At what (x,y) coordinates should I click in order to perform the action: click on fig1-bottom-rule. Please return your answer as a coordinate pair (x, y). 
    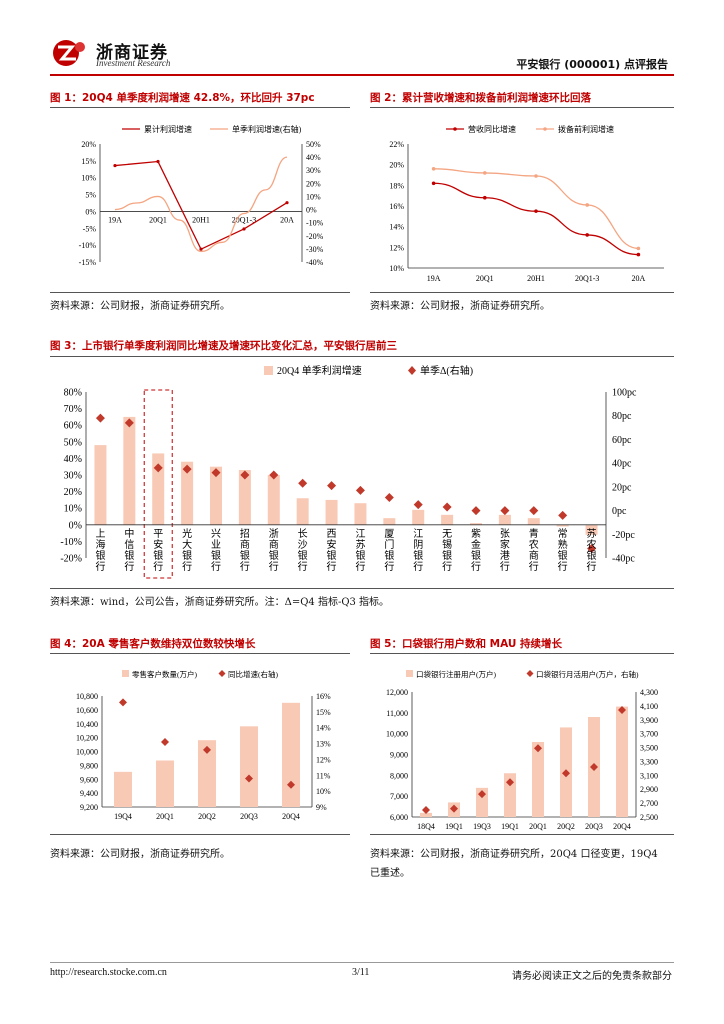
    Looking at the image, I should click on (200, 292).